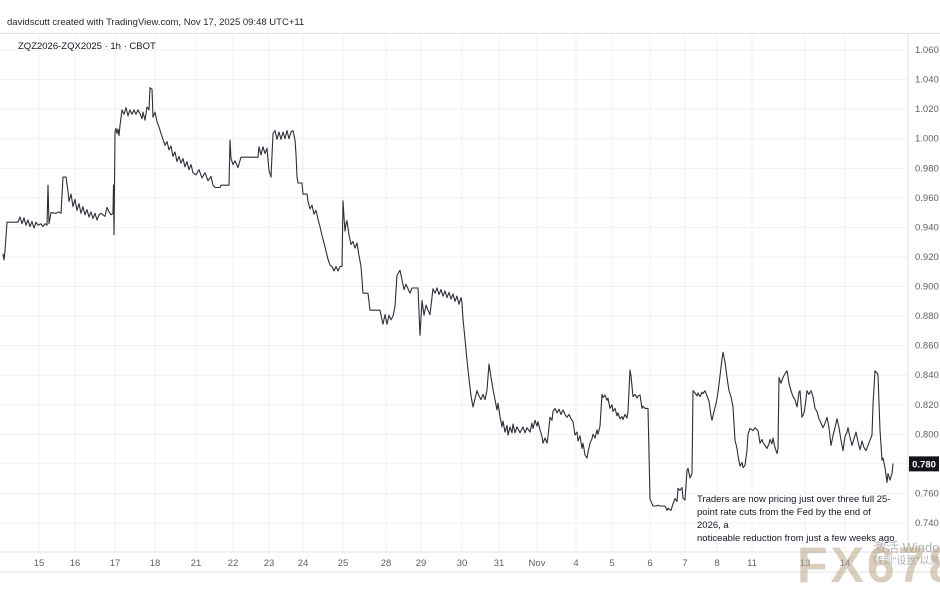 This screenshot has height=600, width=940. Describe the element at coordinates (927, 139) in the screenshot. I see `price-axis-label: 1.000` at that location.